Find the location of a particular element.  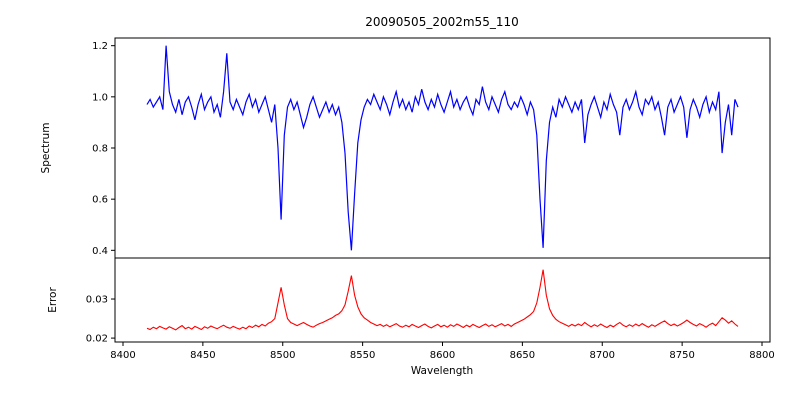

x-tick-label: 8800 is located at coordinates (761, 355).